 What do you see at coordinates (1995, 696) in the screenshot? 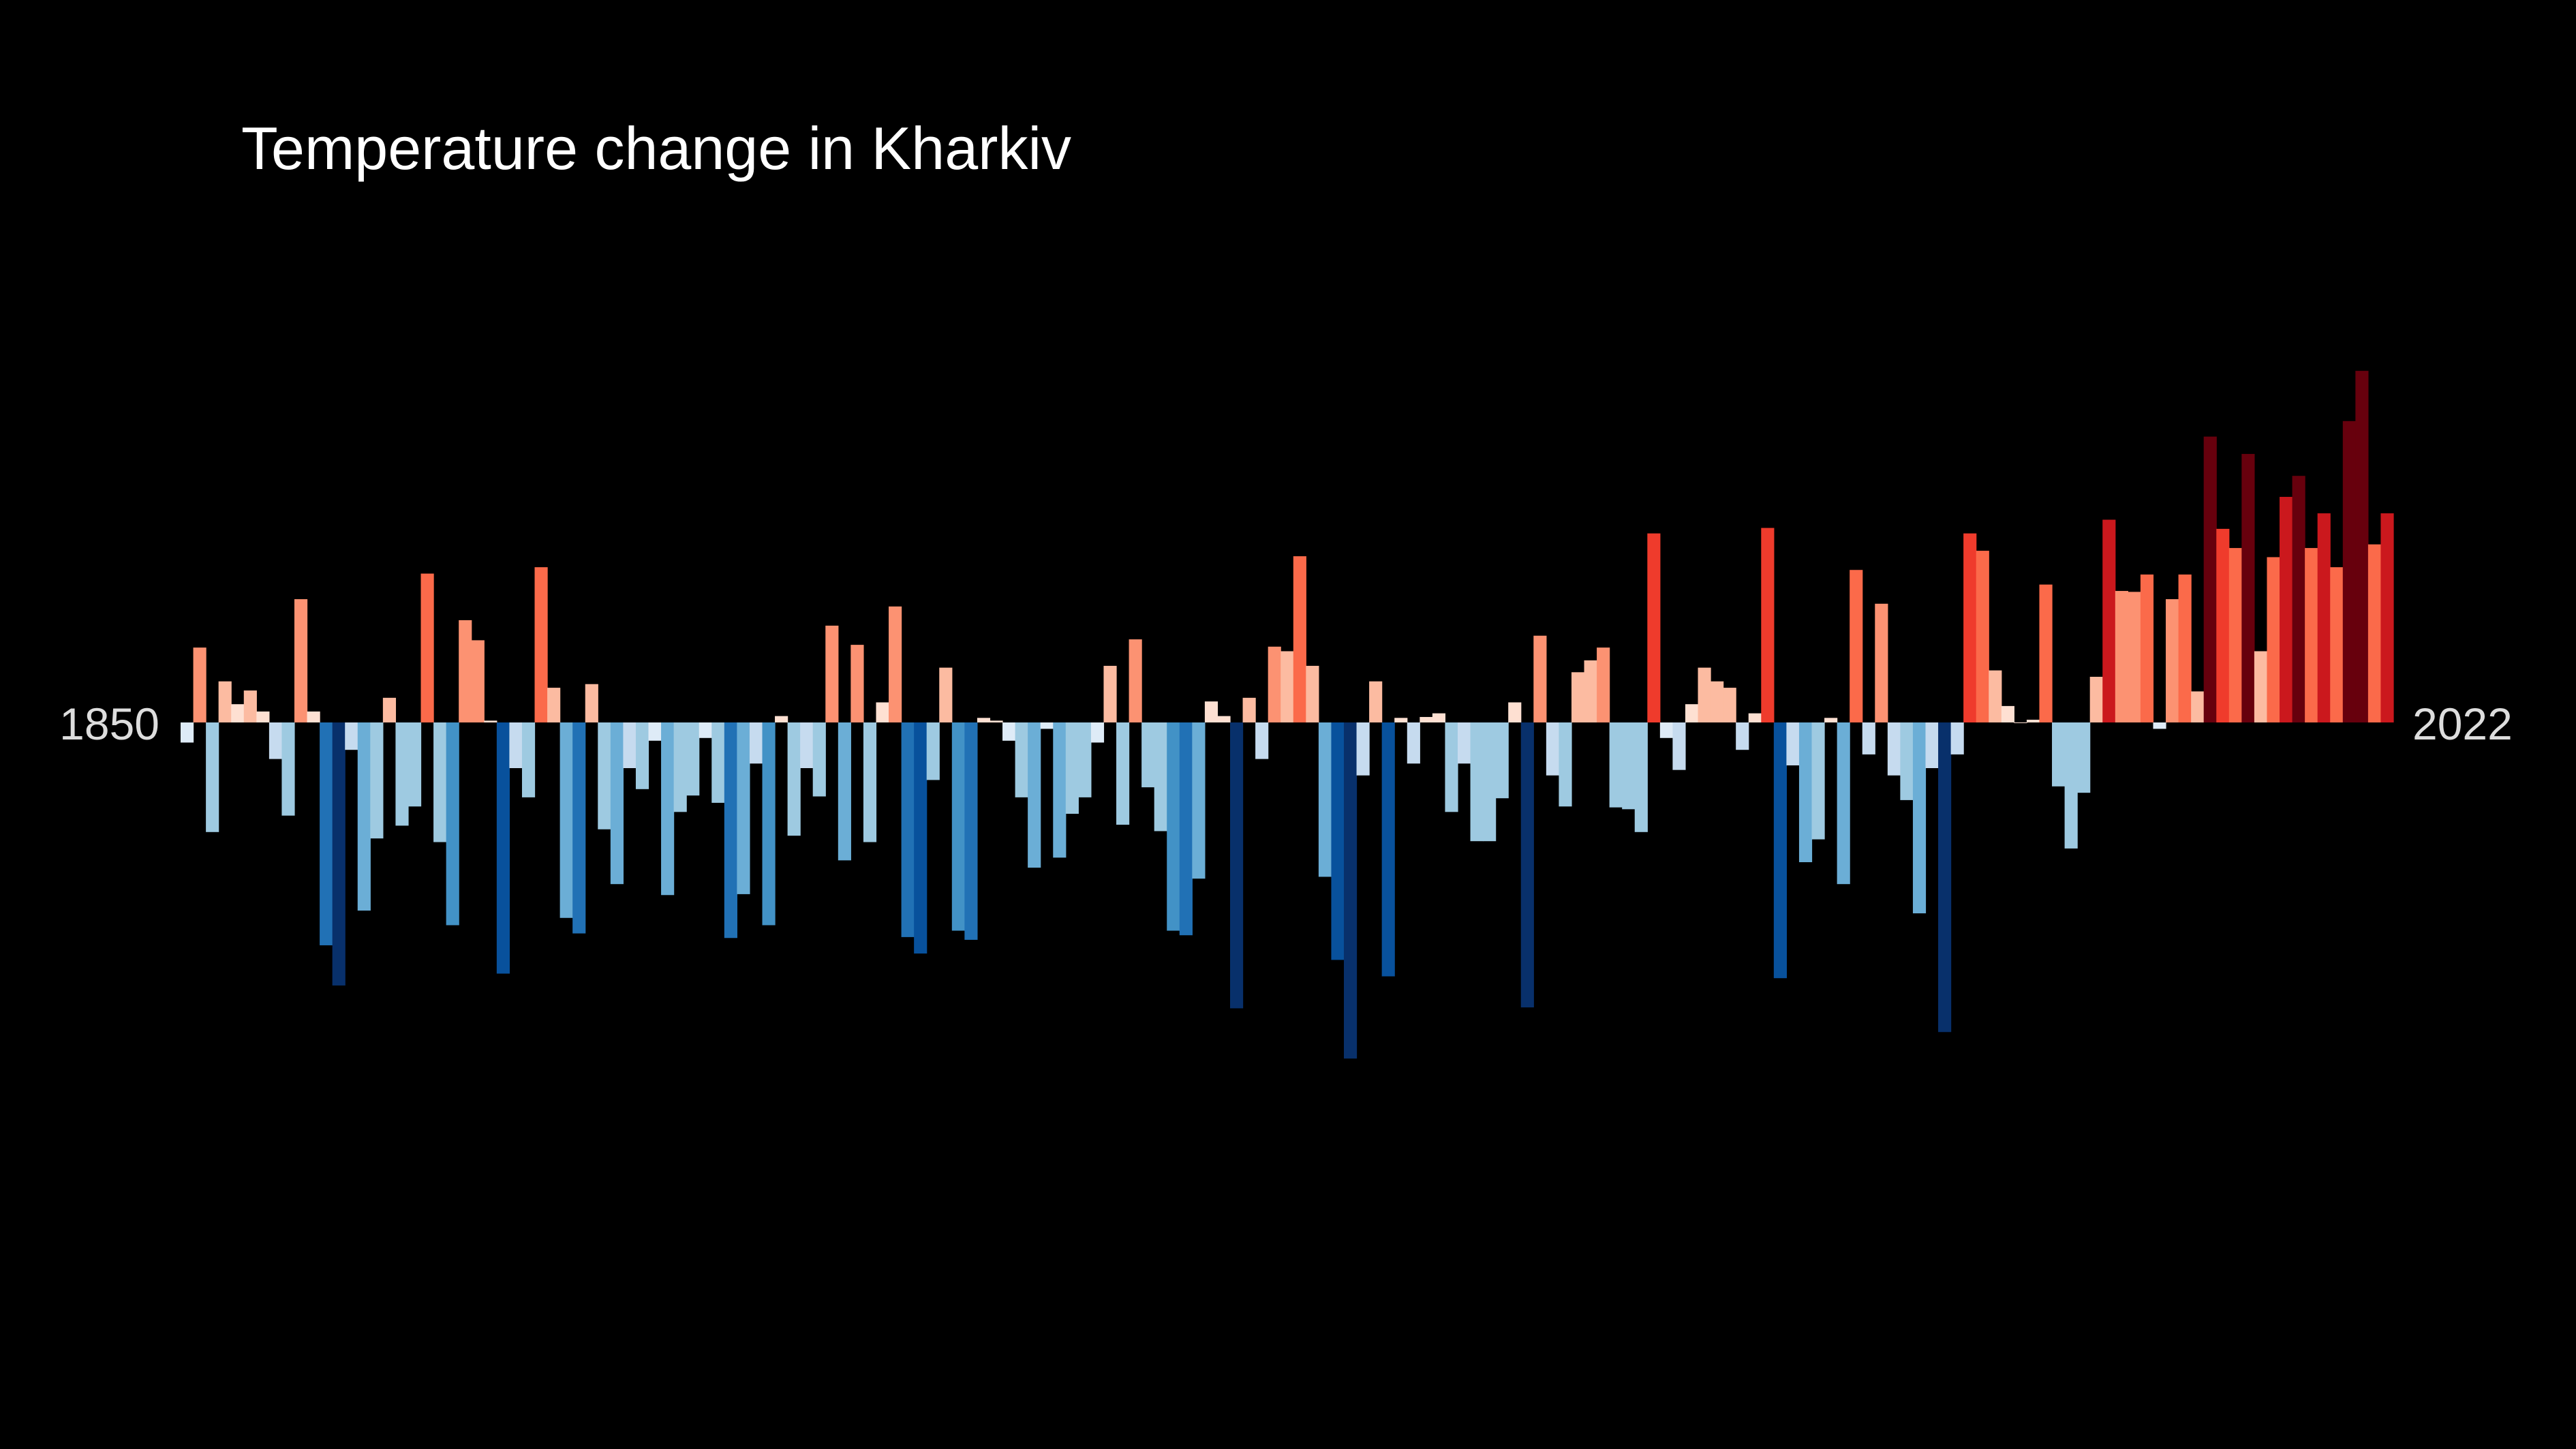
I see `bar-1993` at bounding box center [1995, 696].